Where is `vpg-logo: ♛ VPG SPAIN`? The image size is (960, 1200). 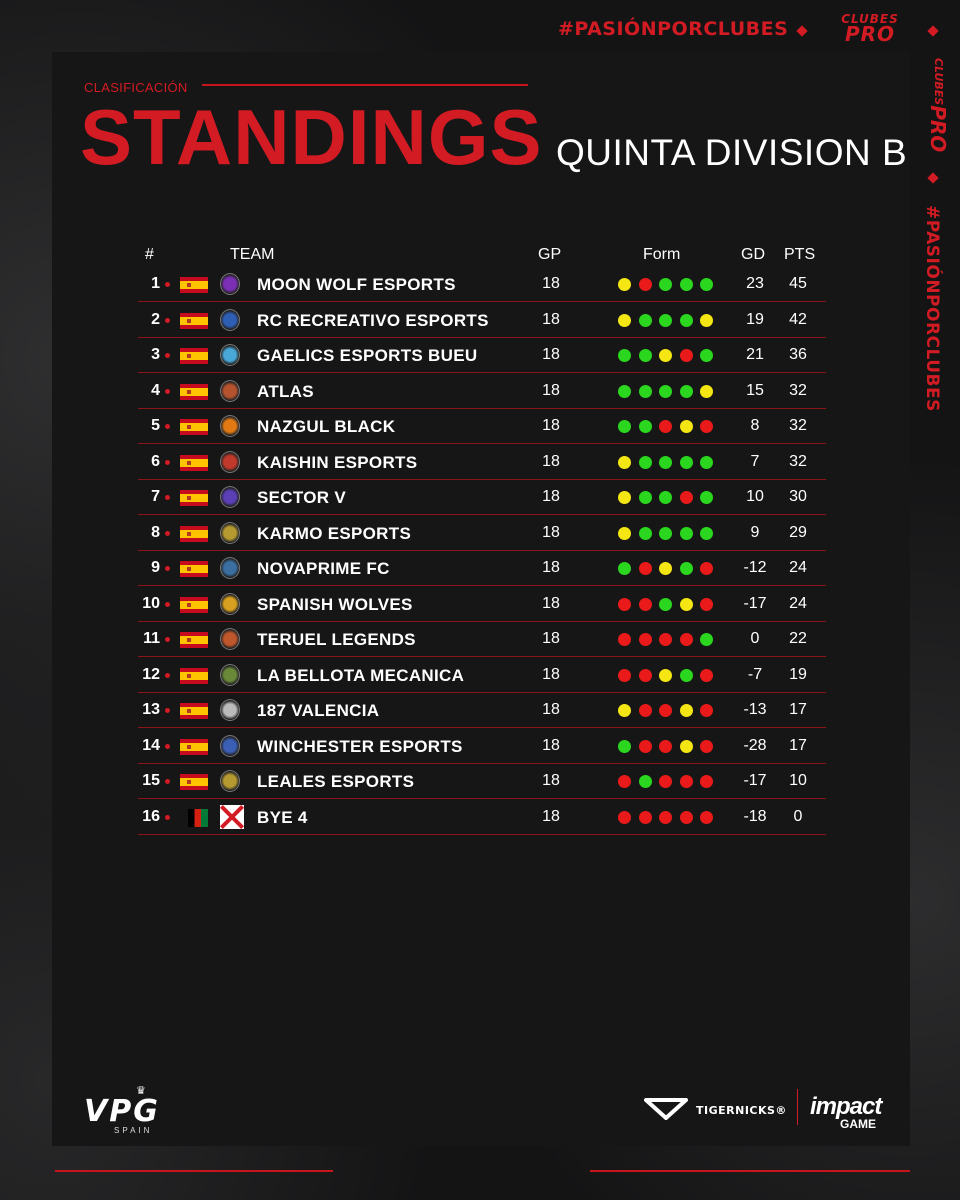
vpg-logo: ♛ VPG SPAIN is located at coordinates (141, 1110).